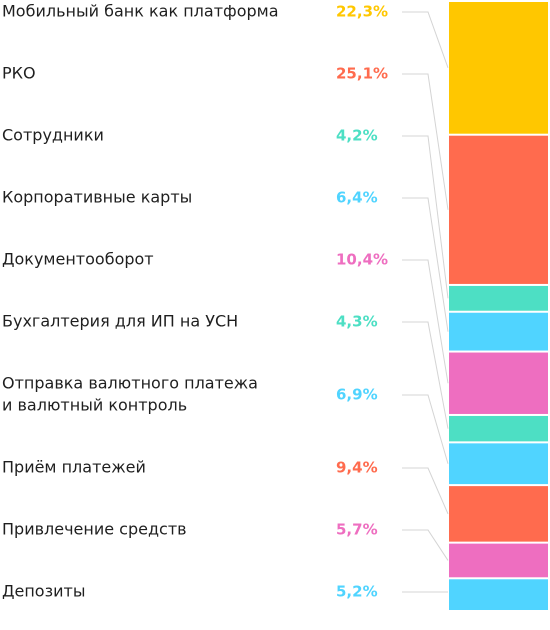  Describe the element at coordinates (78, 259) in the screenshot. I see `category-label: Документооборот` at that location.